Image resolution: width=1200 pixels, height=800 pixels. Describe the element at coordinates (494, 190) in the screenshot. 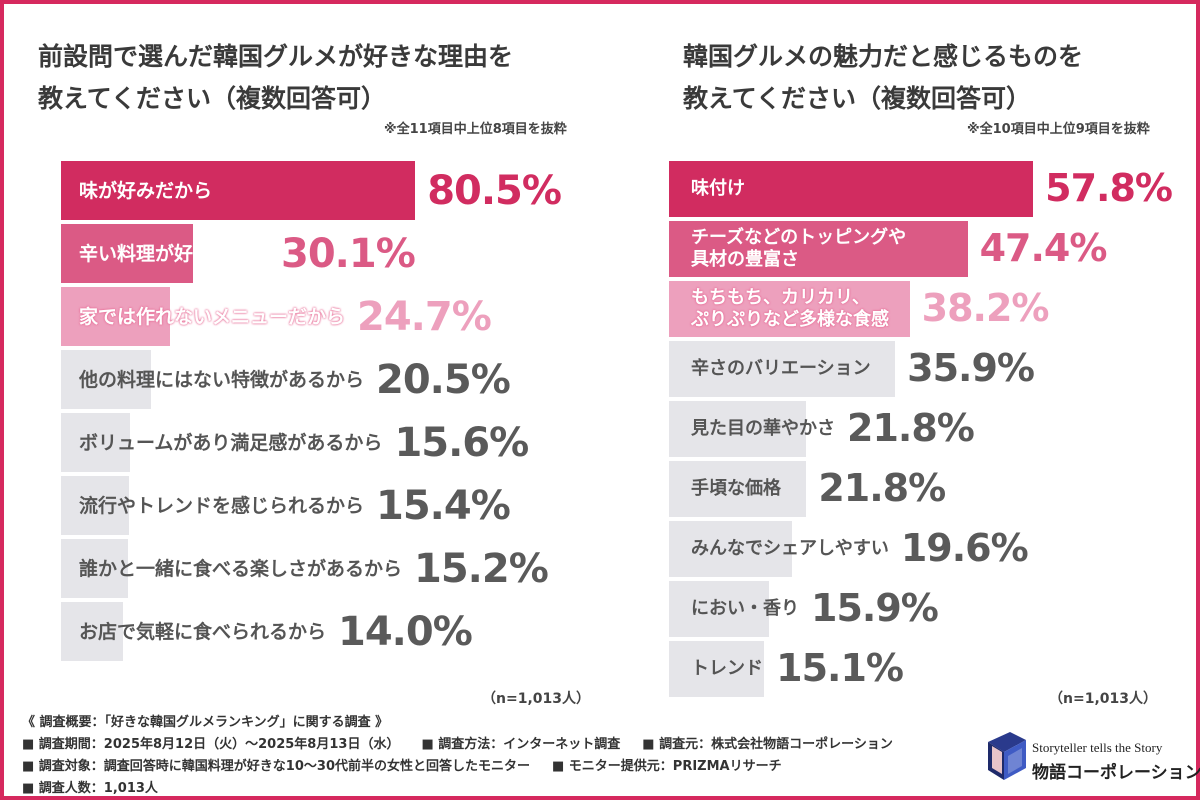

I see `bar-value-label: 80.5%` at that location.